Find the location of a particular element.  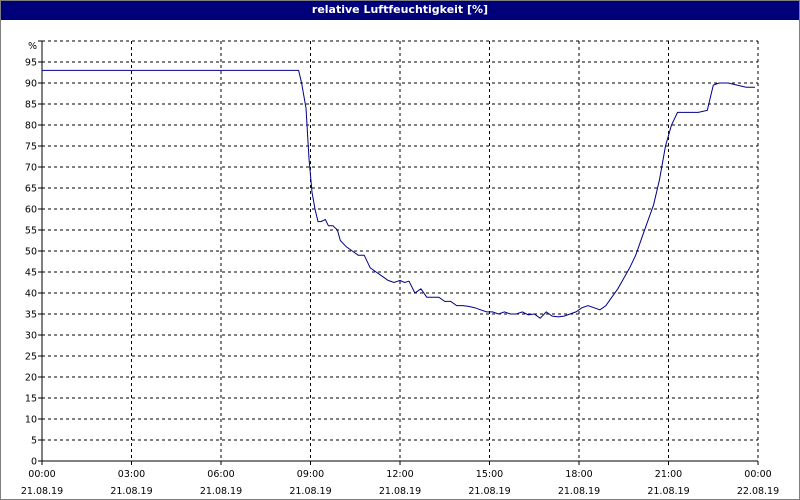

y-axis-label: % is located at coordinates (32, 46).